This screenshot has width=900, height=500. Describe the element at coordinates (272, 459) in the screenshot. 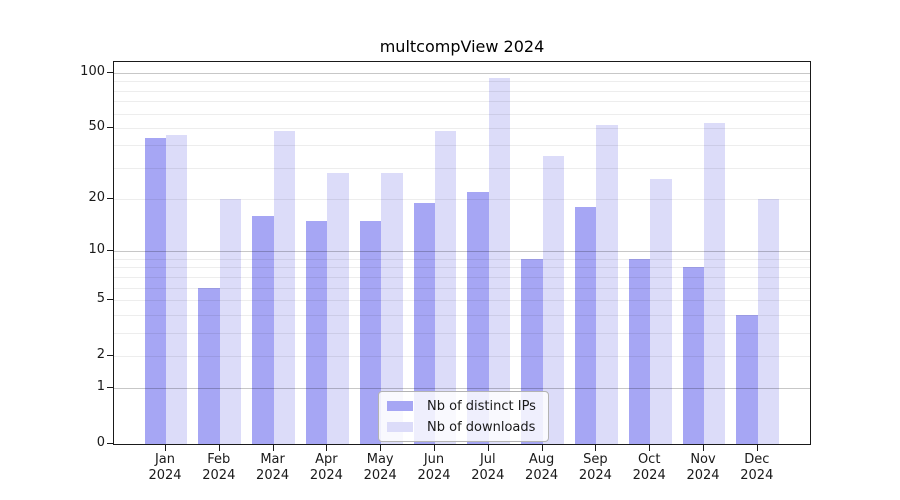

I see `x-tick-month: Mar` at that location.